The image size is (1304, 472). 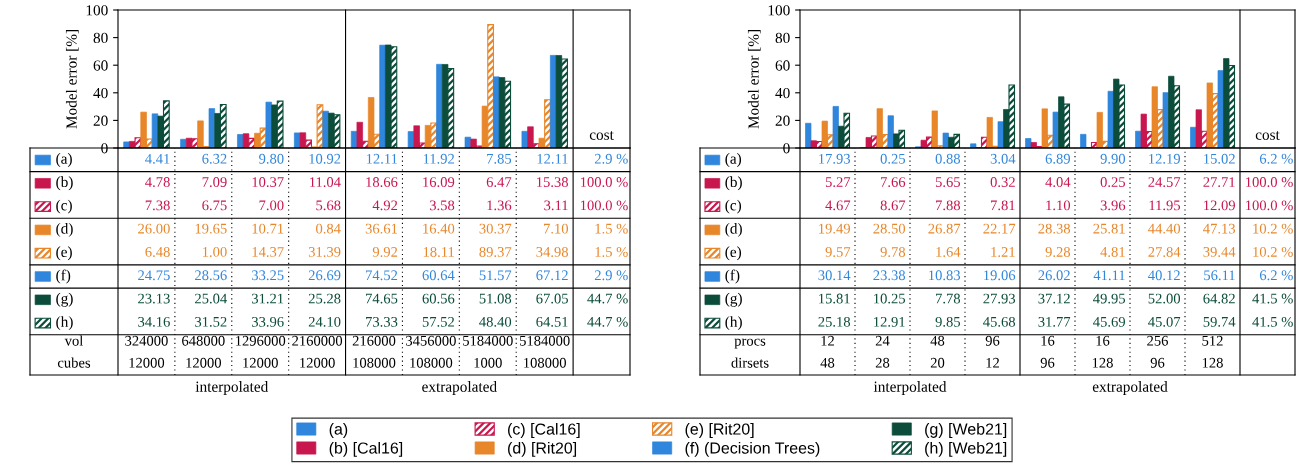 I want to click on data-label: 0.84, so click(x=328, y=228).